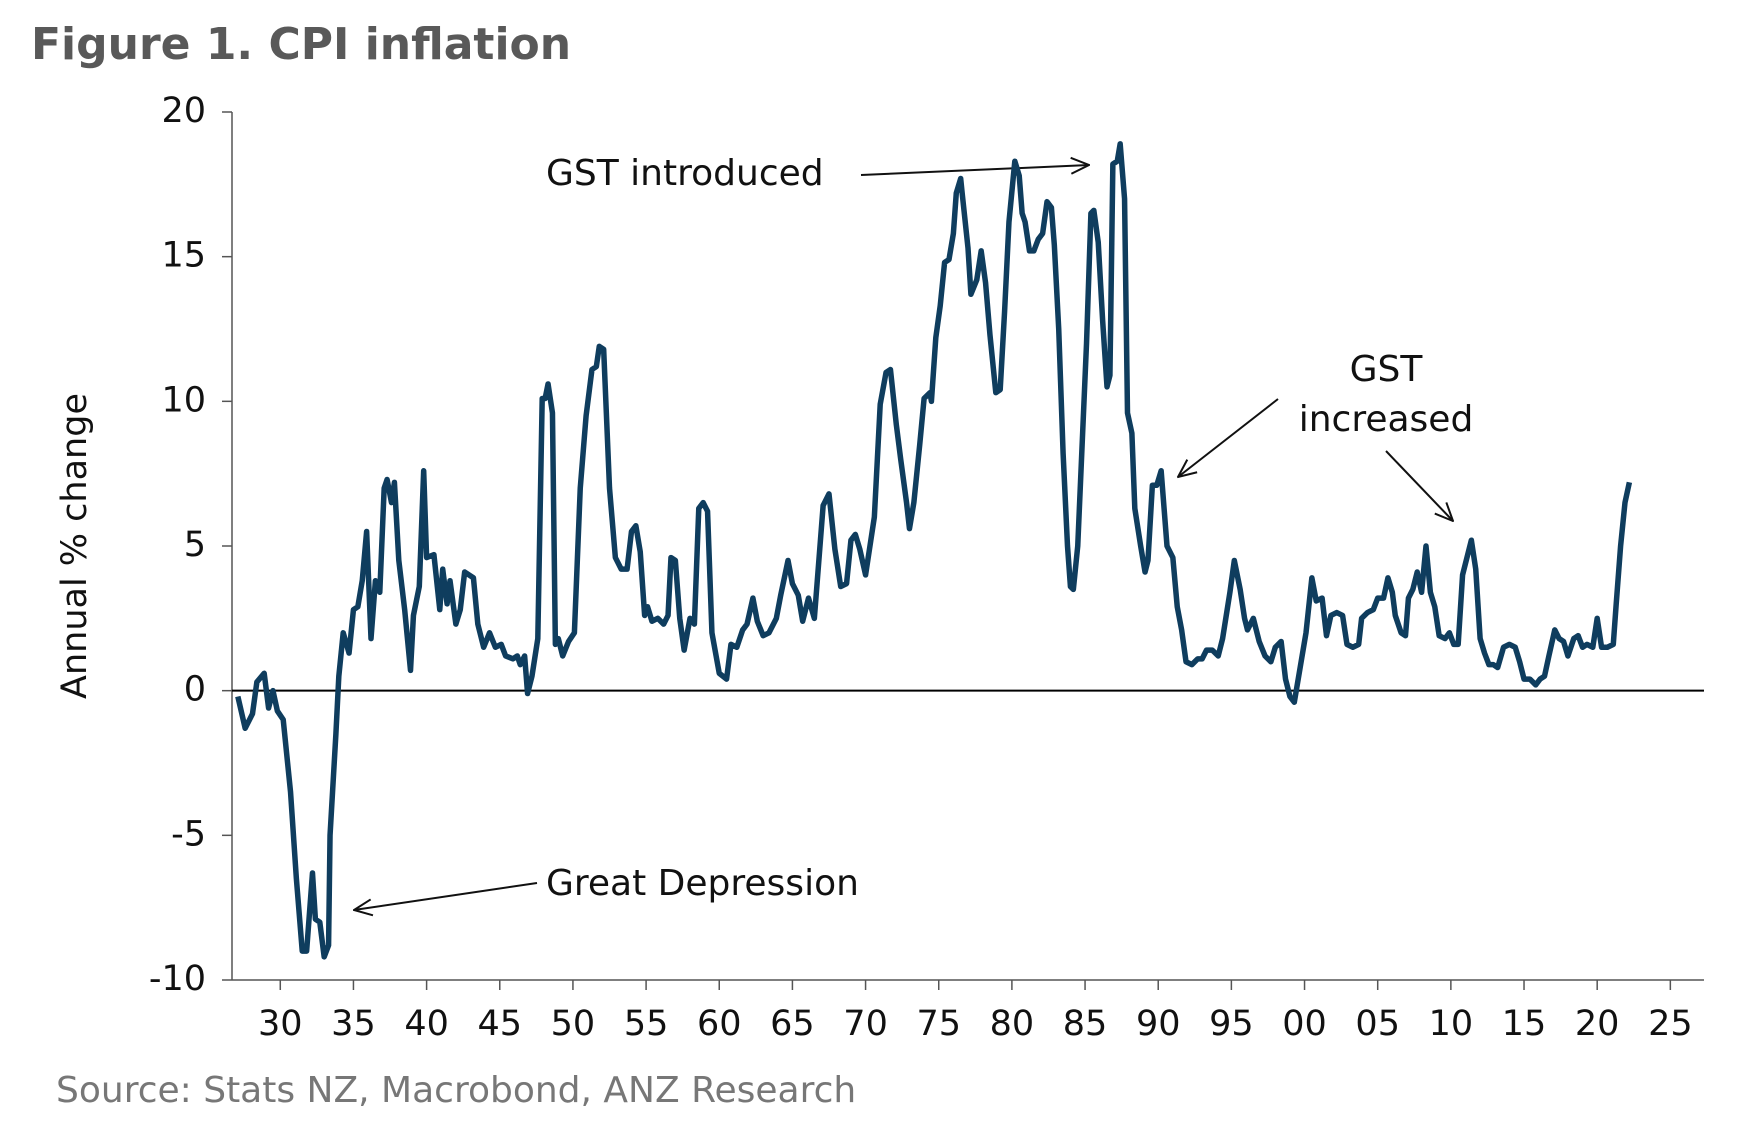 The height and width of the screenshot is (1129, 1737). Describe the element at coordinates (1085, 1024) in the screenshot. I see `x-tick-label: 85` at that location.